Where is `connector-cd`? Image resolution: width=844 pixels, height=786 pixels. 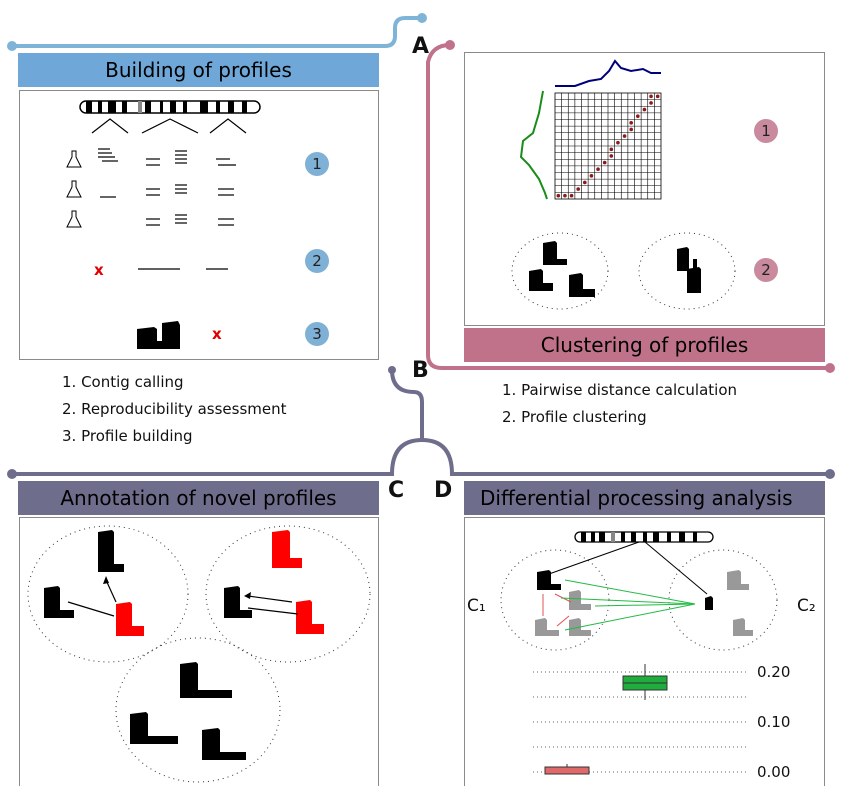
connector-cd is located at coordinates (407, 404).